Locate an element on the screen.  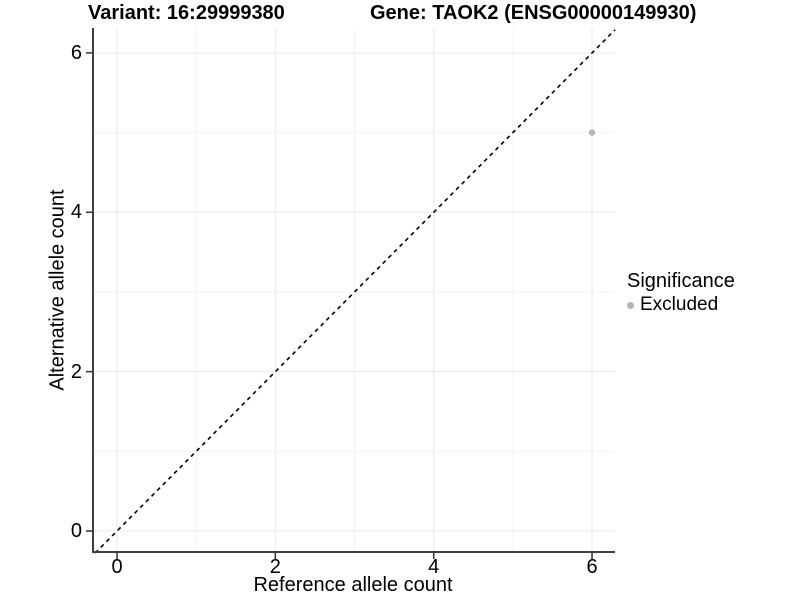
x-tick-label: 2 is located at coordinates (275, 567).